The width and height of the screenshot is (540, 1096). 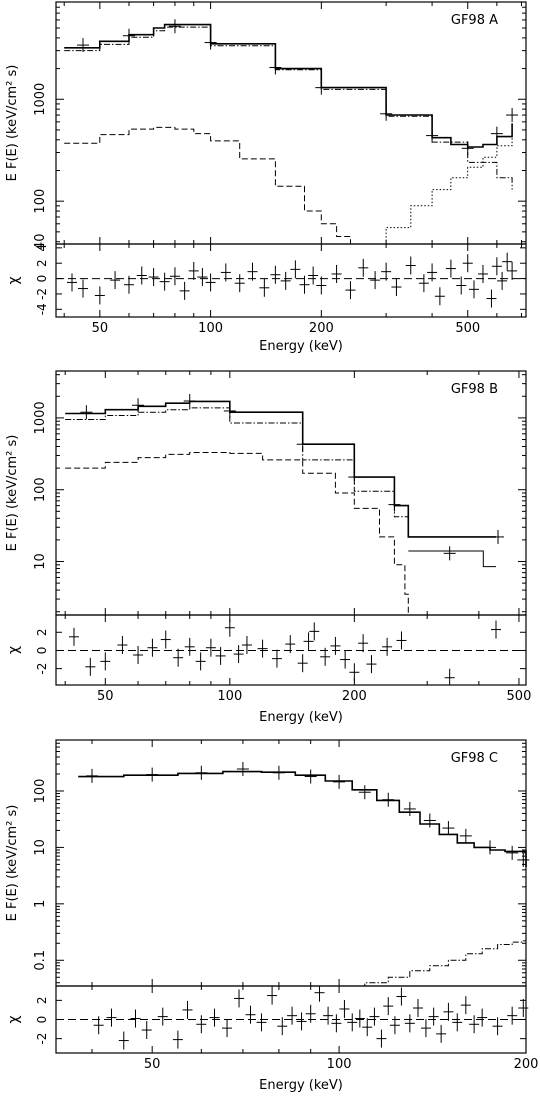 I want to click on residual-plot-frame, so click(x=291, y=280).